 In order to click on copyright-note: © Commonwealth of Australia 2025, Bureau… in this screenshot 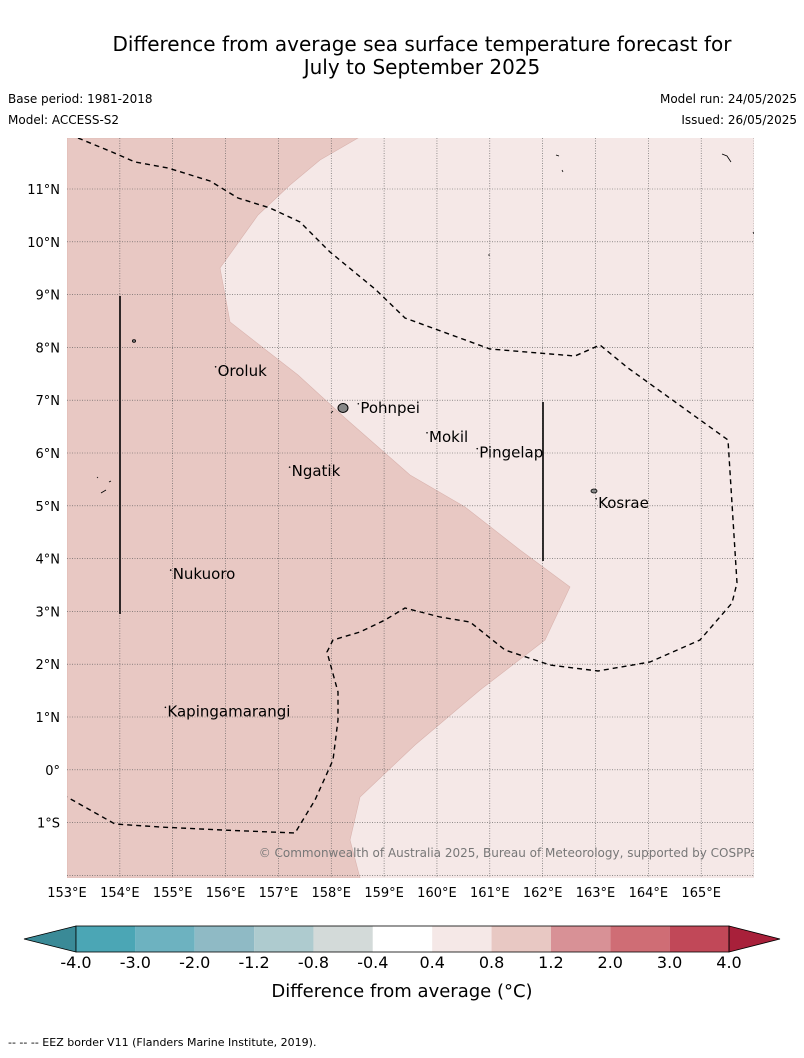, I will do `click(511, 853)`.